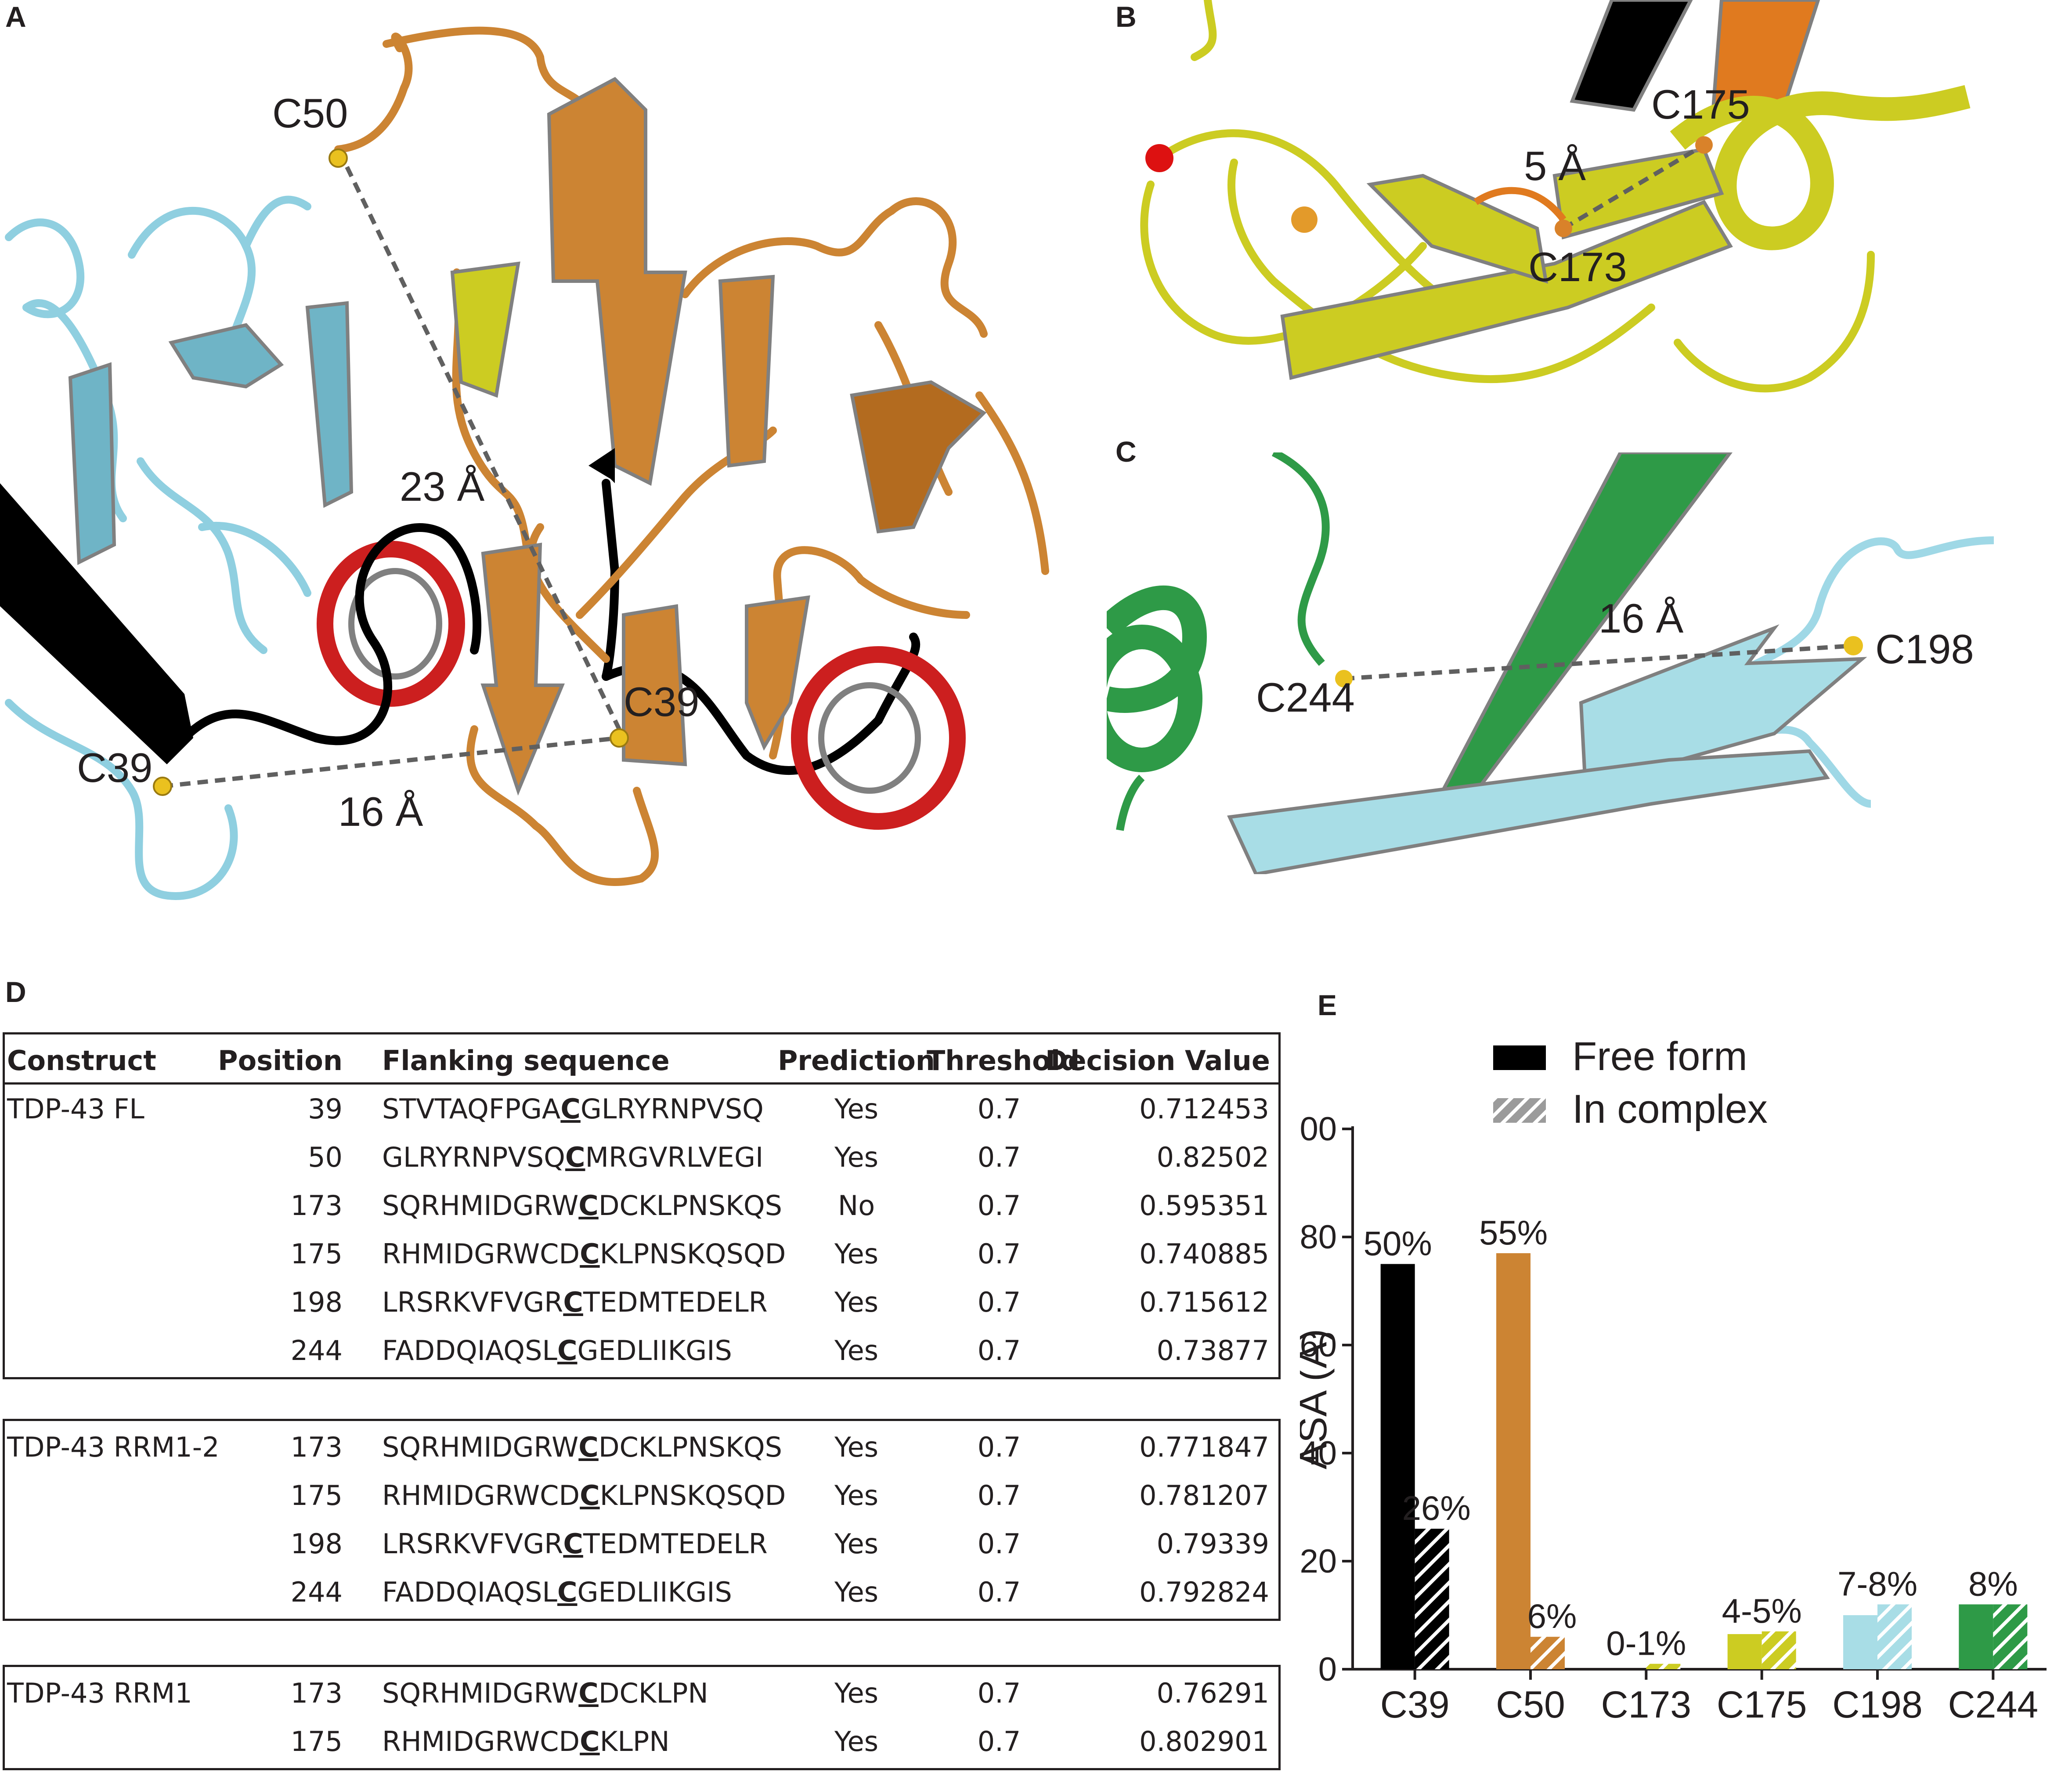 The image size is (2072, 1772). What do you see at coordinates (672, 1109) in the screenshot?
I see `seq-suffix: GLRYRNPVSQ` at bounding box center [672, 1109].